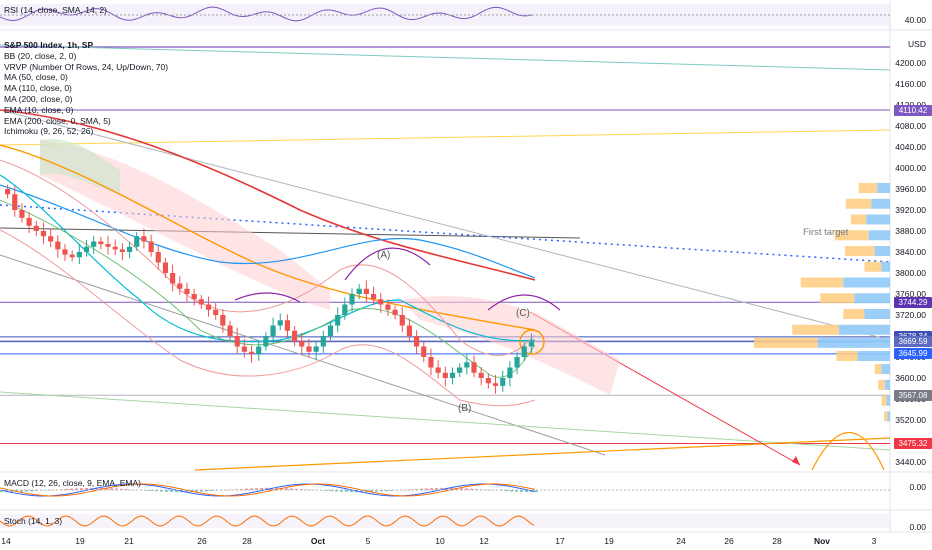 The image size is (932, 550). Describe the element at coordinates (910, 147) in the screenshot. I see `price-tick: 4040.00` at that location.